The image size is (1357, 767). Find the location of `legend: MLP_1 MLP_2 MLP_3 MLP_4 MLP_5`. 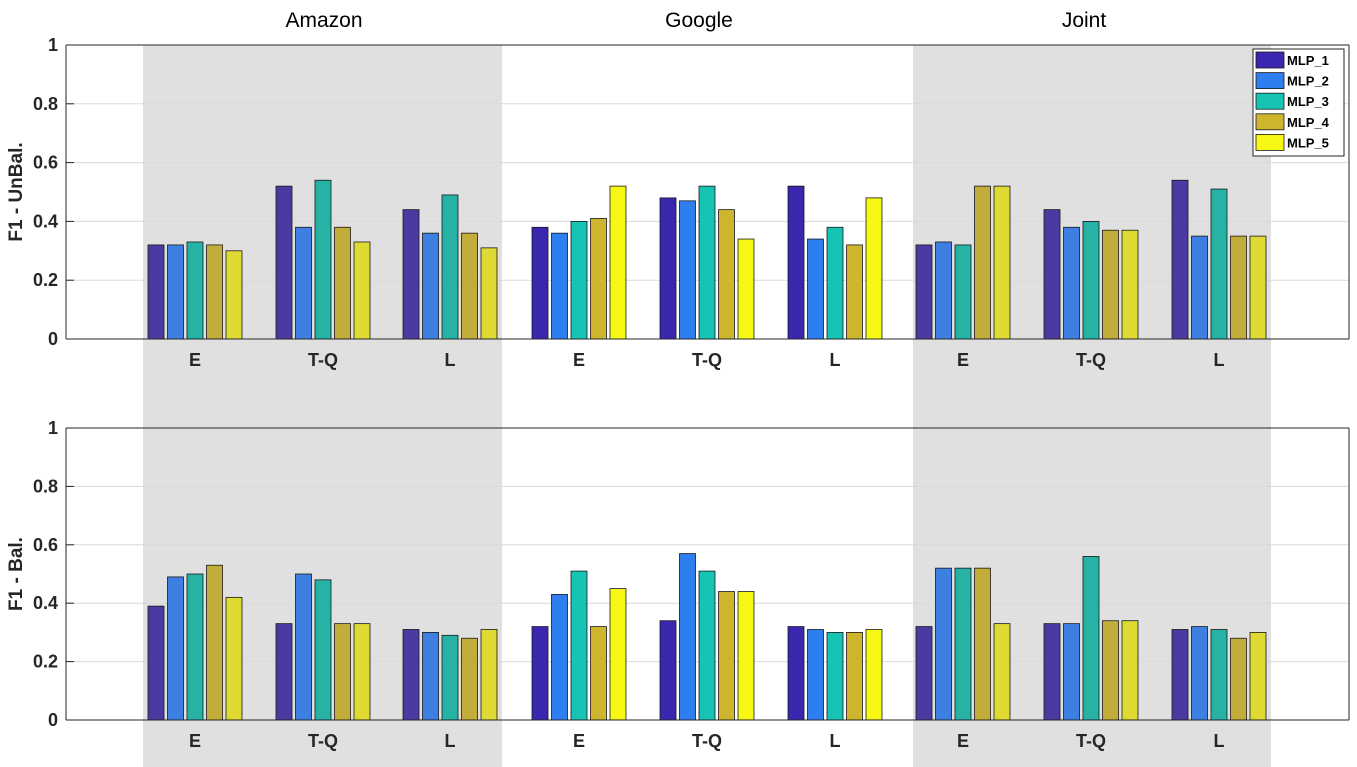

legend: MLP_1 MLP_2 MLP_3 MLP_4 MLP_5 is located at coordinates (1298, 102).